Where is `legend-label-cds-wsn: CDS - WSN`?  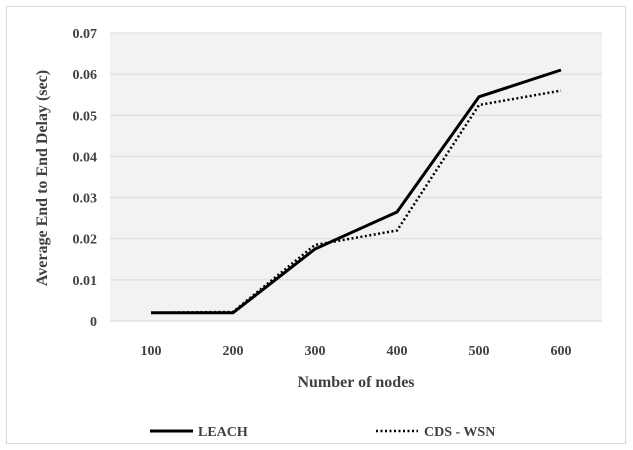 legend-label-cds-wsn: CDS - WSN is located at coordinates (459, 432).